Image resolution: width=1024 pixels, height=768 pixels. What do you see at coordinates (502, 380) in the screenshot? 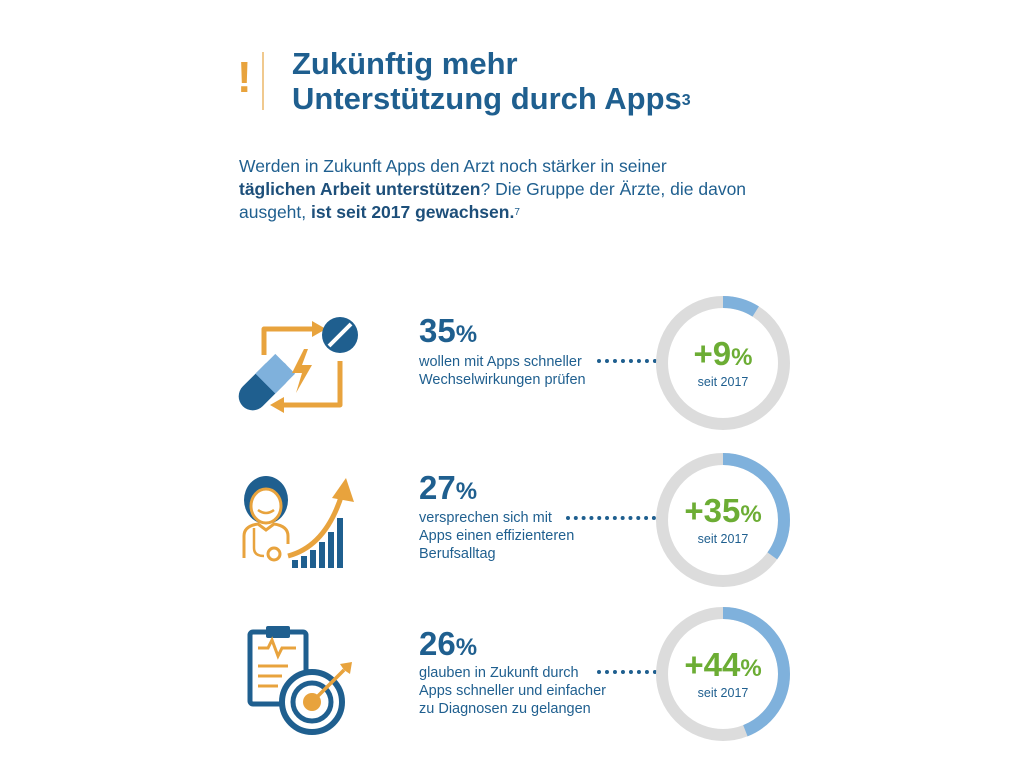
I see `stat-description-line: Wechselwirkungen prüfen` at bounding box center [502, 380].